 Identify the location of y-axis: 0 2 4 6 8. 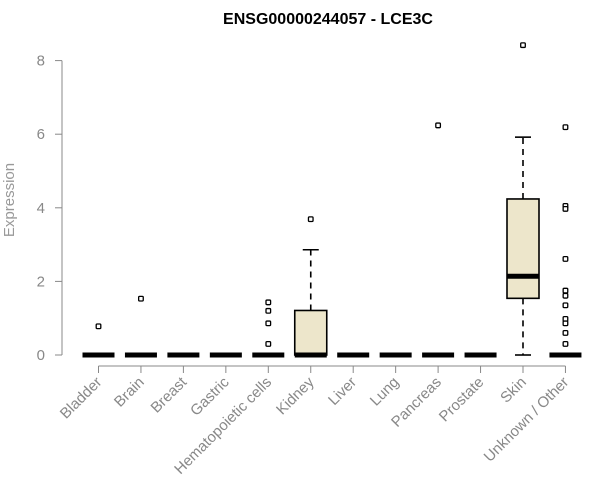
(50, 208).